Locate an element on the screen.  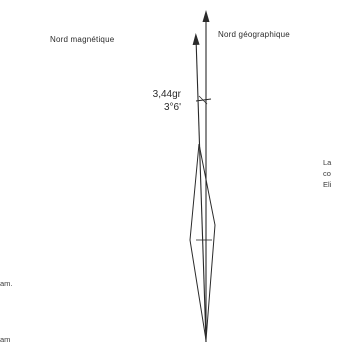
right-margin-text-2: co is located at coordinates (327, 173).